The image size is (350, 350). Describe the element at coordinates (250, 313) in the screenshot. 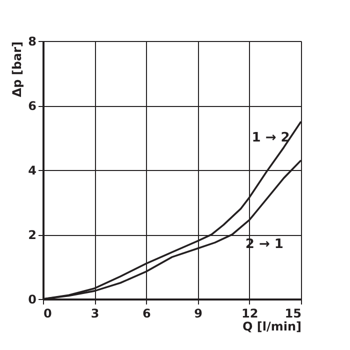

I see `x-tick-label: 12` at that location.